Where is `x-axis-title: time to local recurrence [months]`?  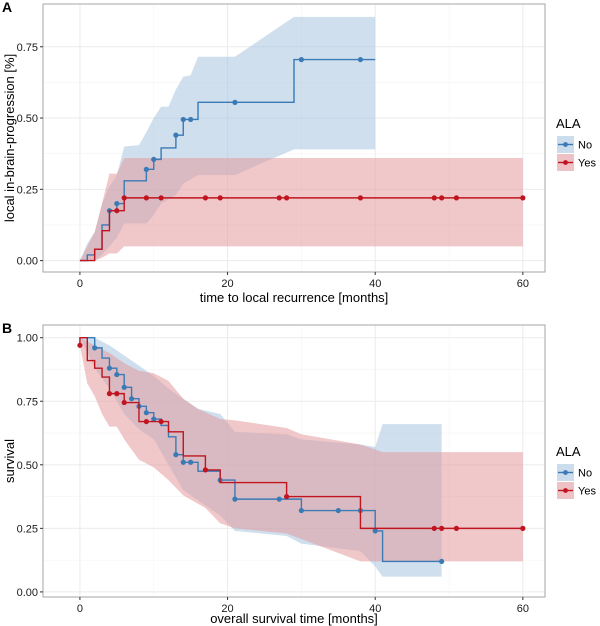
x-axis-title: time to local recurrence [months] is located at coordinates (294, 297).